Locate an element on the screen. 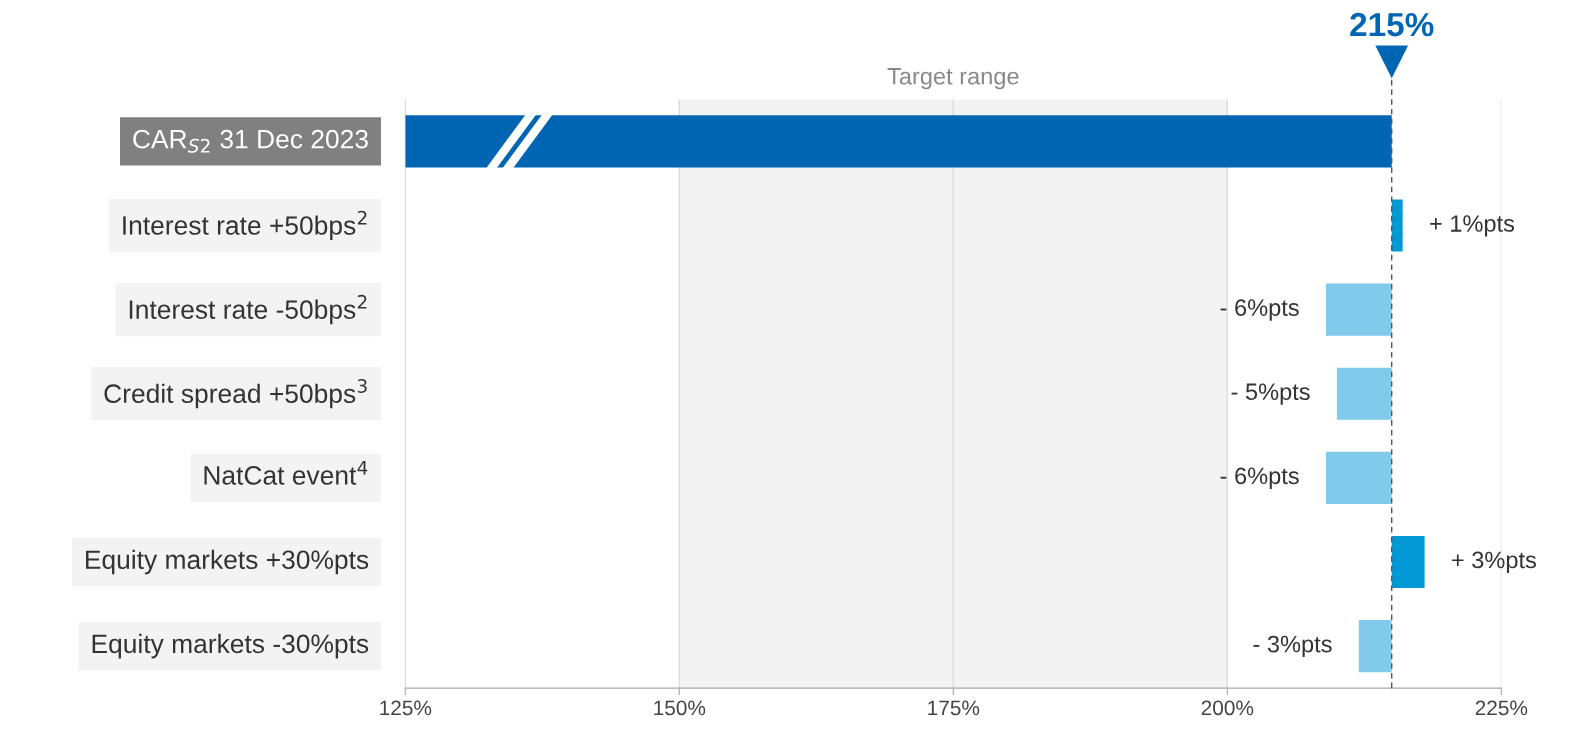 The image size is (1577, 736). x-tick-label: 125% is located at coordinates (406, 708).